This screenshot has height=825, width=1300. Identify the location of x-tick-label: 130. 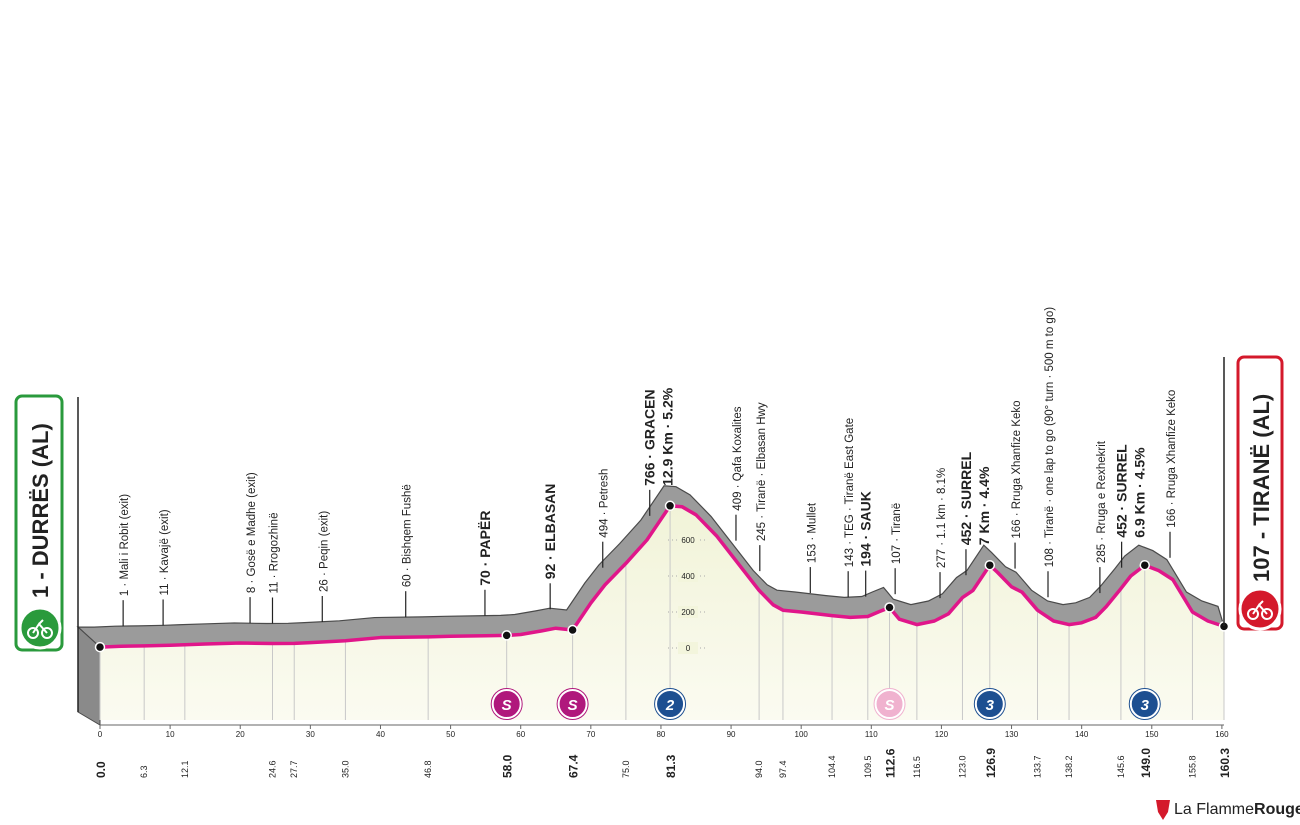
(1012, 734).